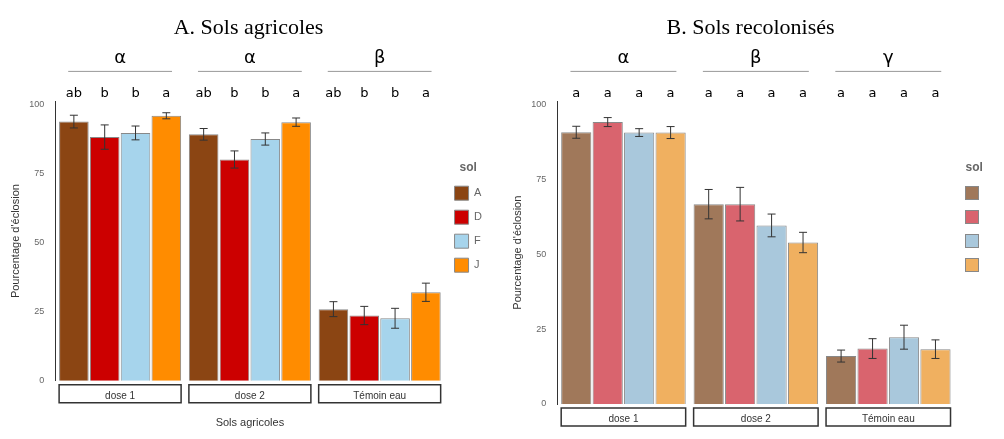 This screenshot has width=1004, height=439. Describe the element at coordinates (477, 264) in the screenshot. I see `legend-label: J` at that location.